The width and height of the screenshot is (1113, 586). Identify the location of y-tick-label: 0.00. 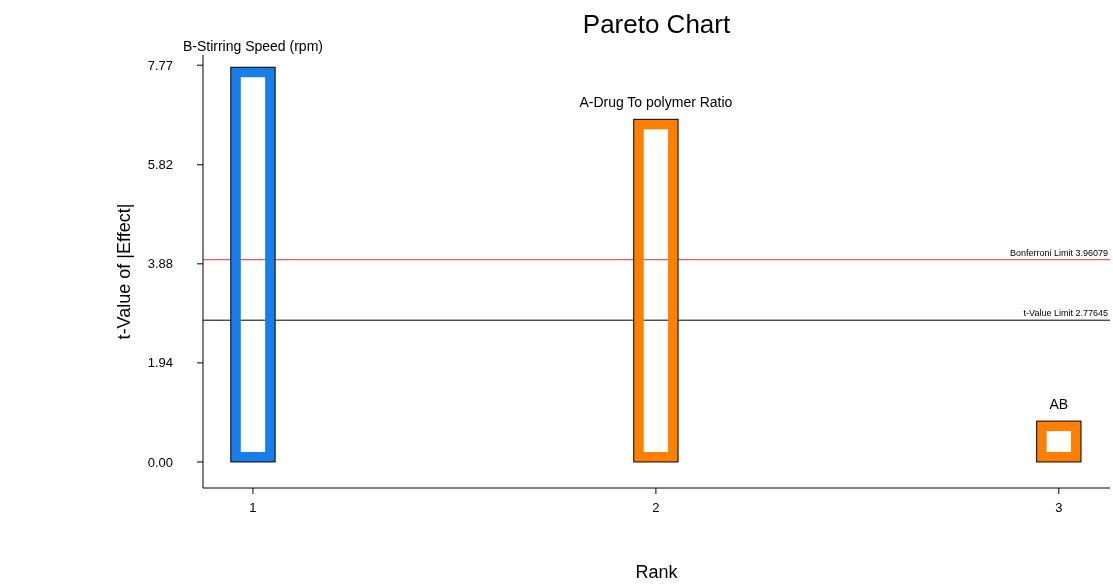
(160, 462).